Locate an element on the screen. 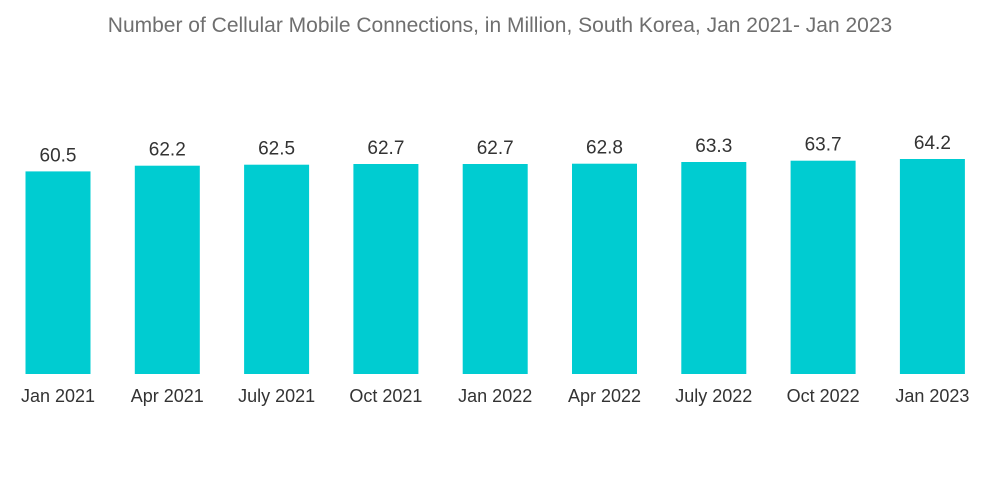 Image resolution: width=1000 pixels, height=504 pixels. x-tick-label: Oct 2021 is located at coordinates (385, 396).